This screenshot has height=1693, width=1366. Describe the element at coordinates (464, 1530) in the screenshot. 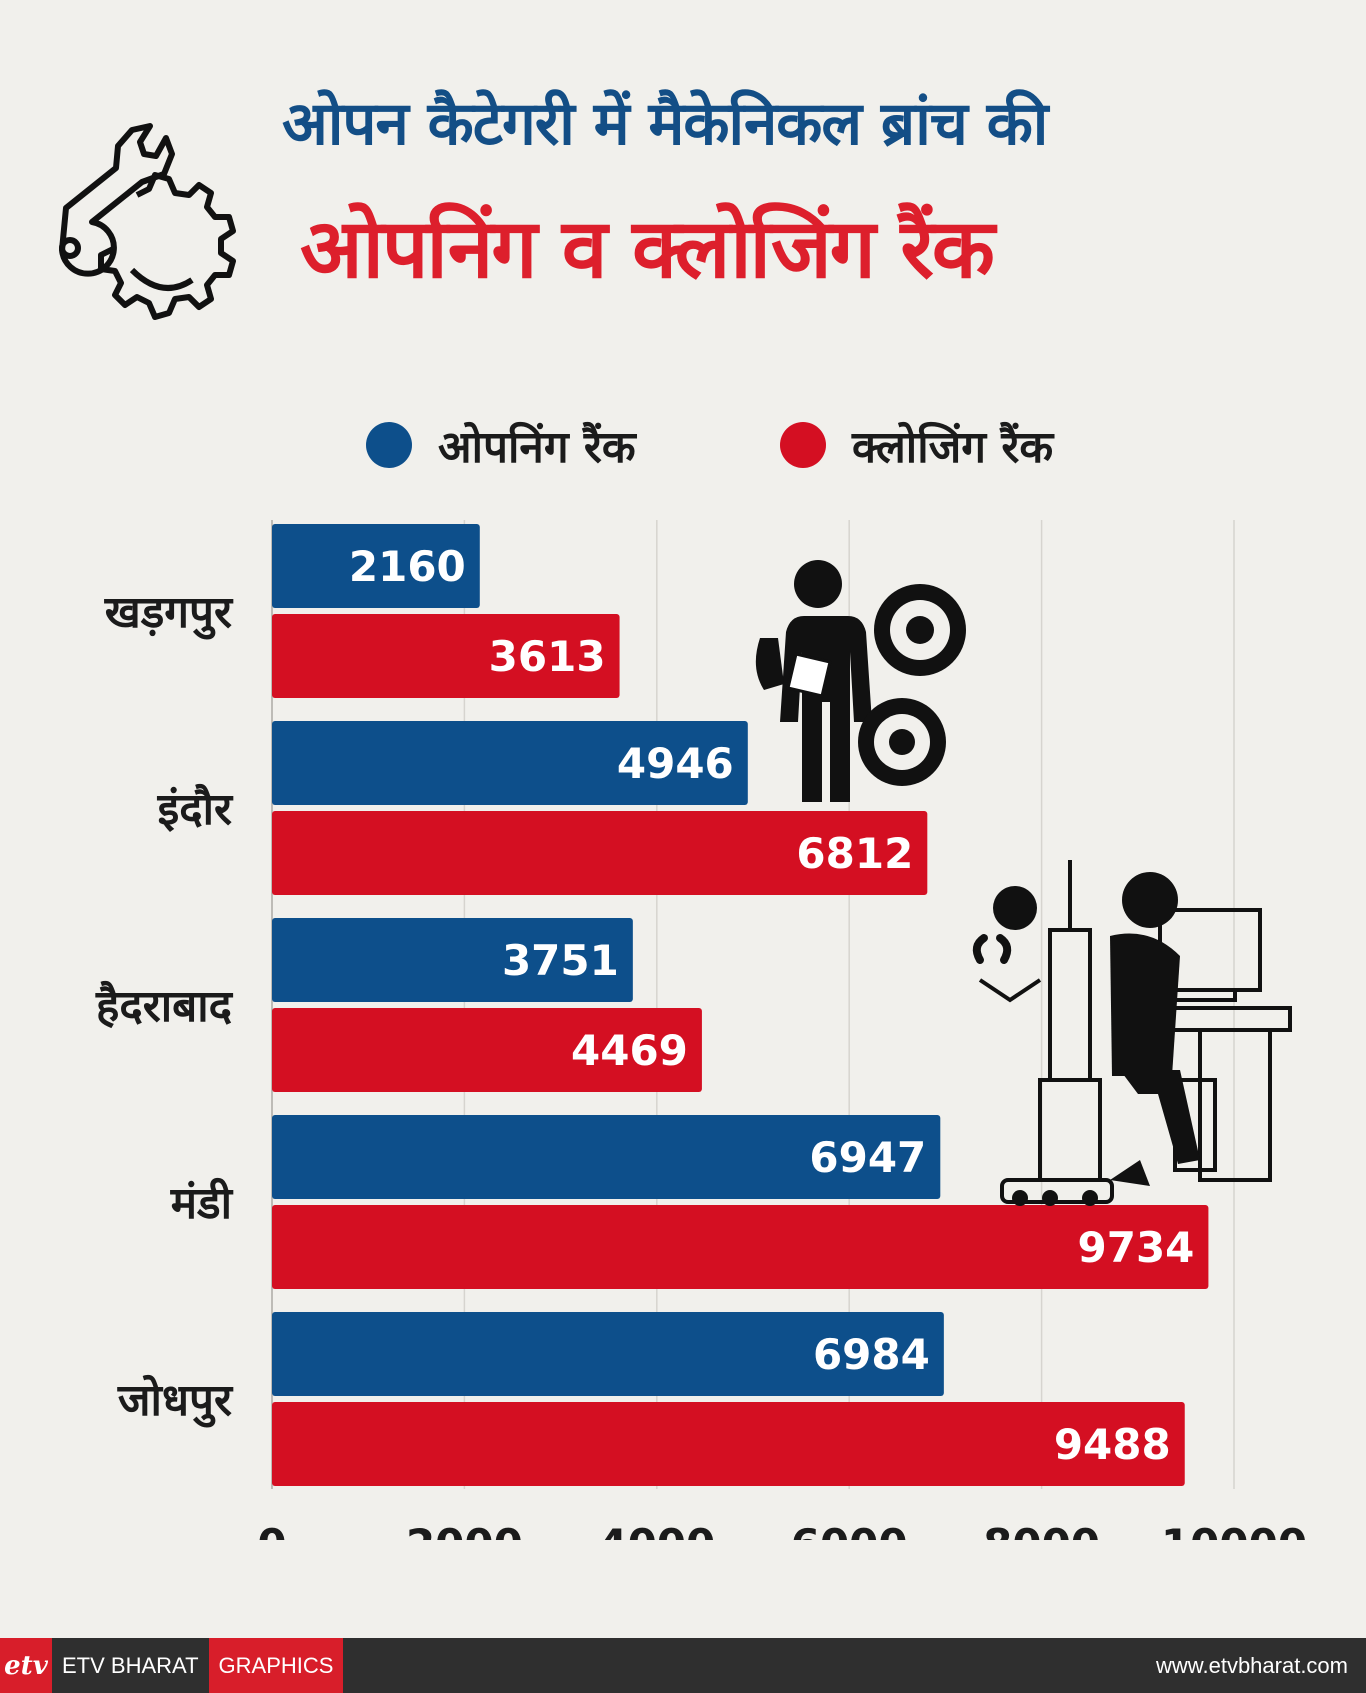

I see `tick-label: 2000` at that location.